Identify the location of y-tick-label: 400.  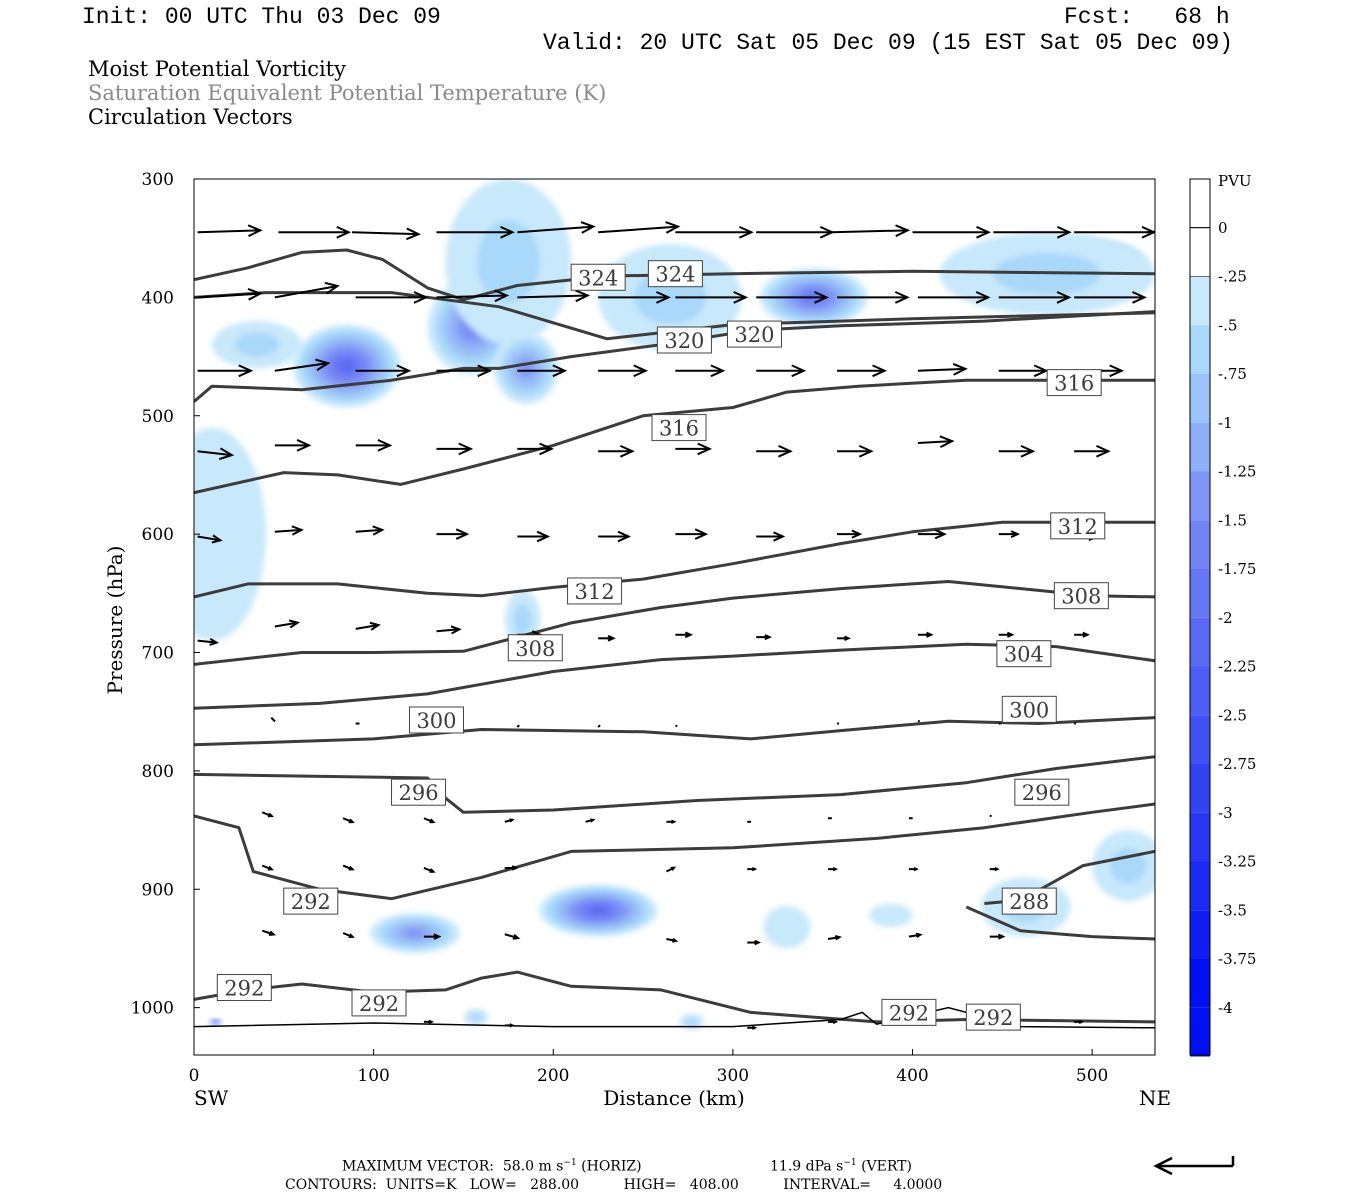
(158, 298).